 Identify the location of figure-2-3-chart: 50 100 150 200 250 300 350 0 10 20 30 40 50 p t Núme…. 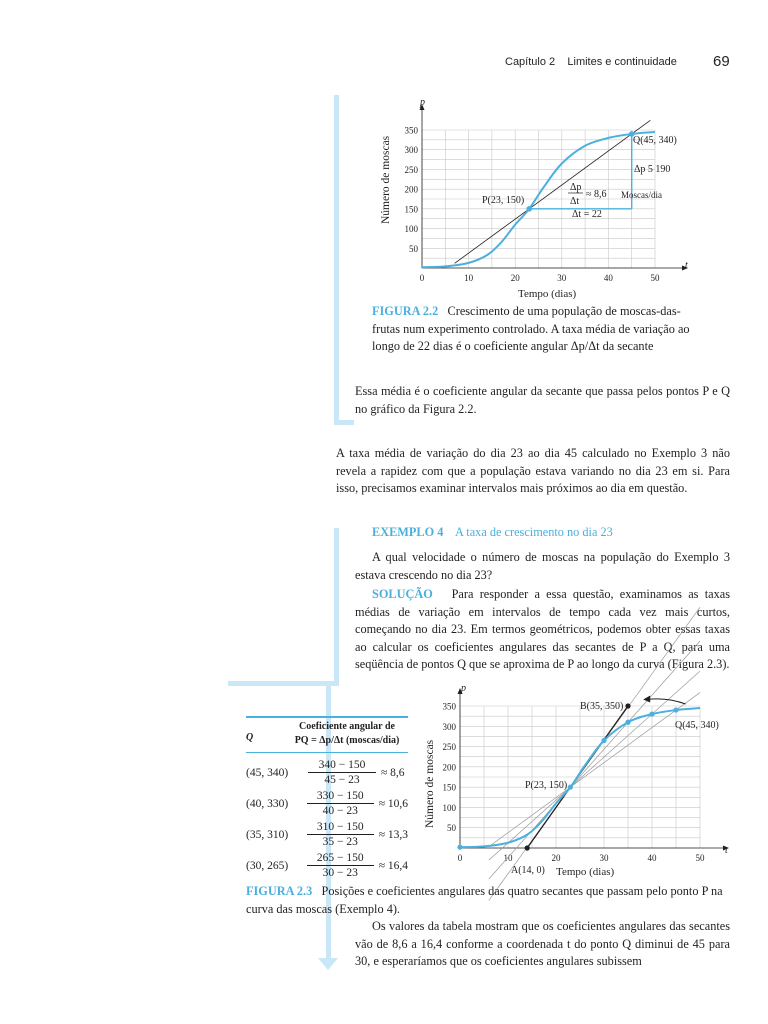
(576, 753).